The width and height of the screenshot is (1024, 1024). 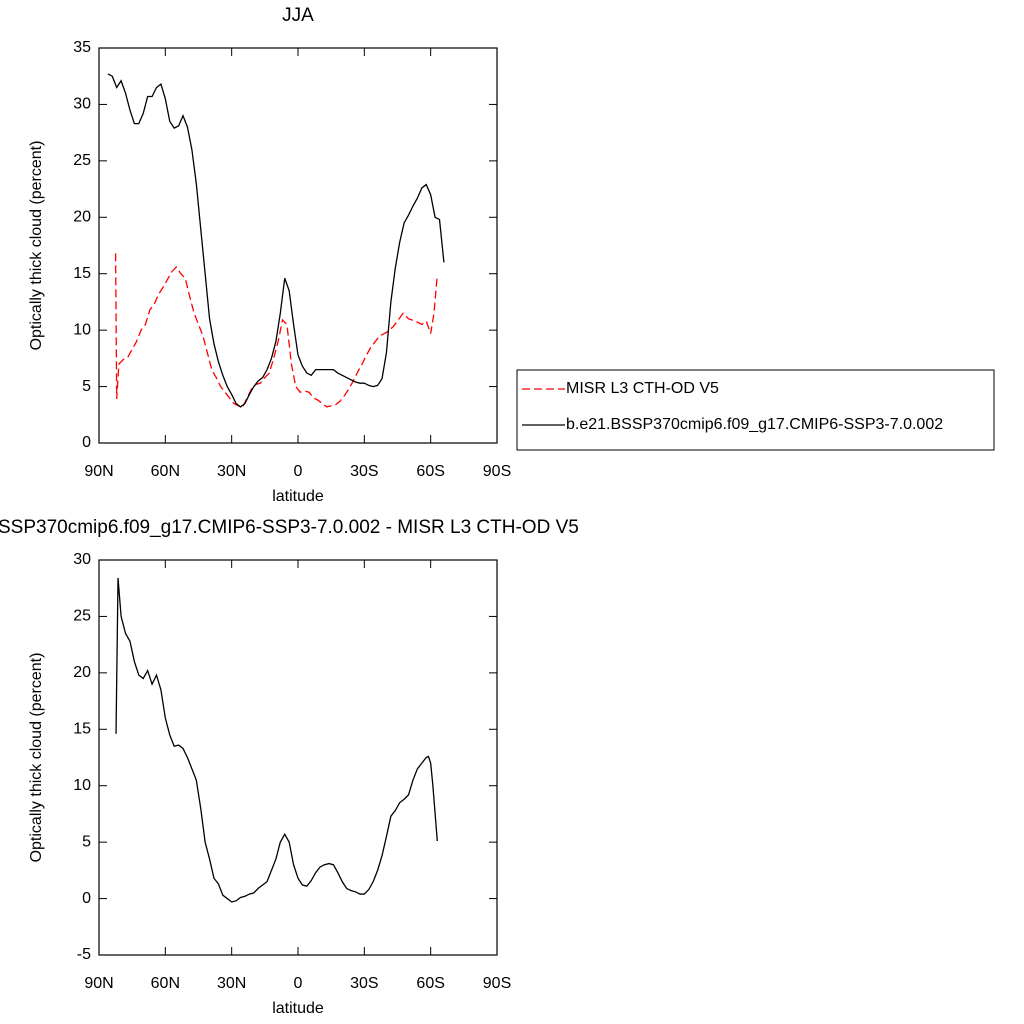 What do you see at coordinates (298, 15) in the screenshot?
I see `chart-title: JJA` at bounding box center [298, 15].